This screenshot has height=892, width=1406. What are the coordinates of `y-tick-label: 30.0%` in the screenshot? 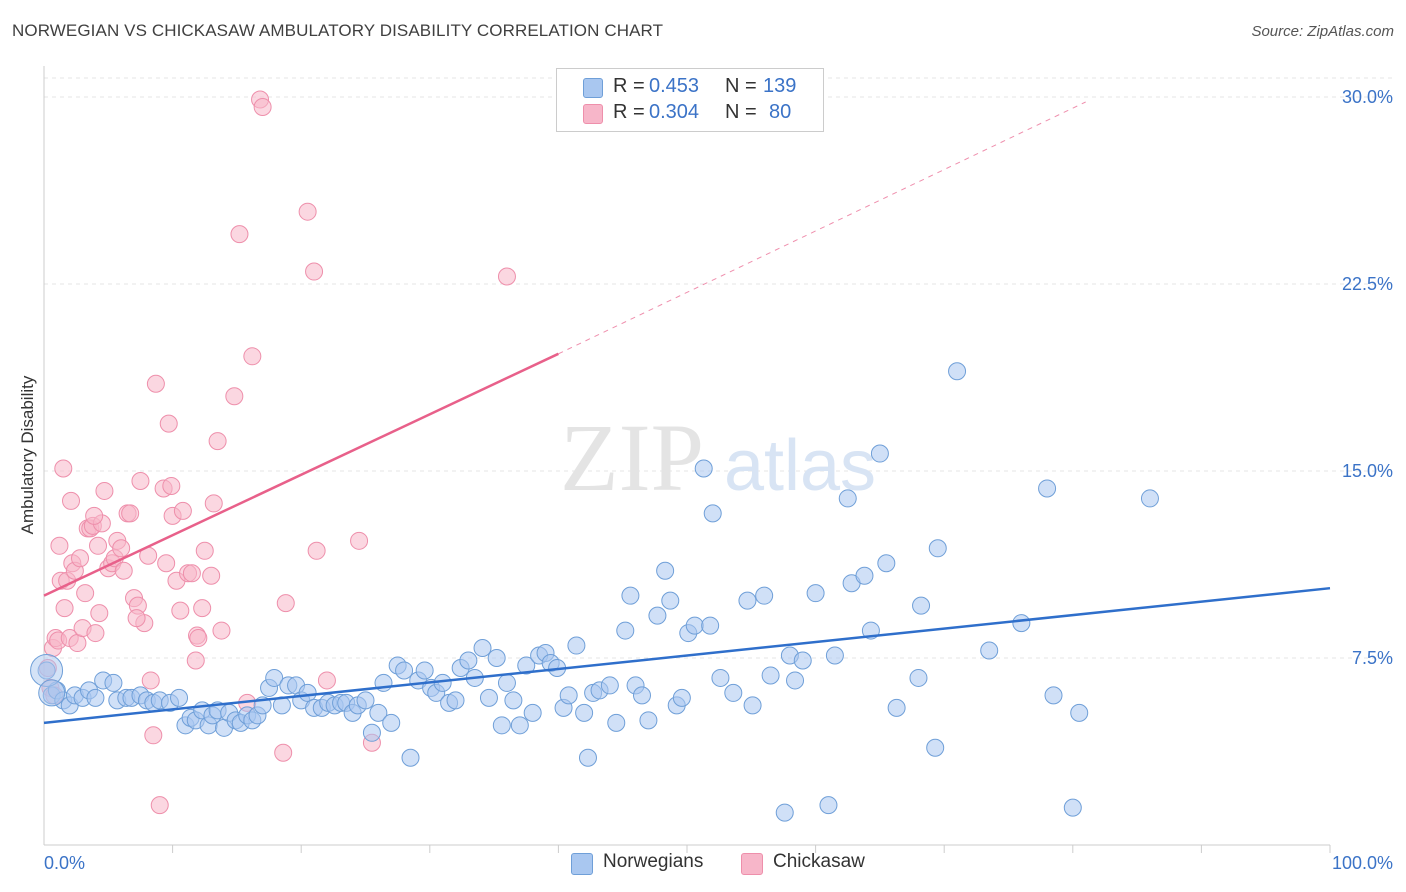 It's located at (1367, 97).